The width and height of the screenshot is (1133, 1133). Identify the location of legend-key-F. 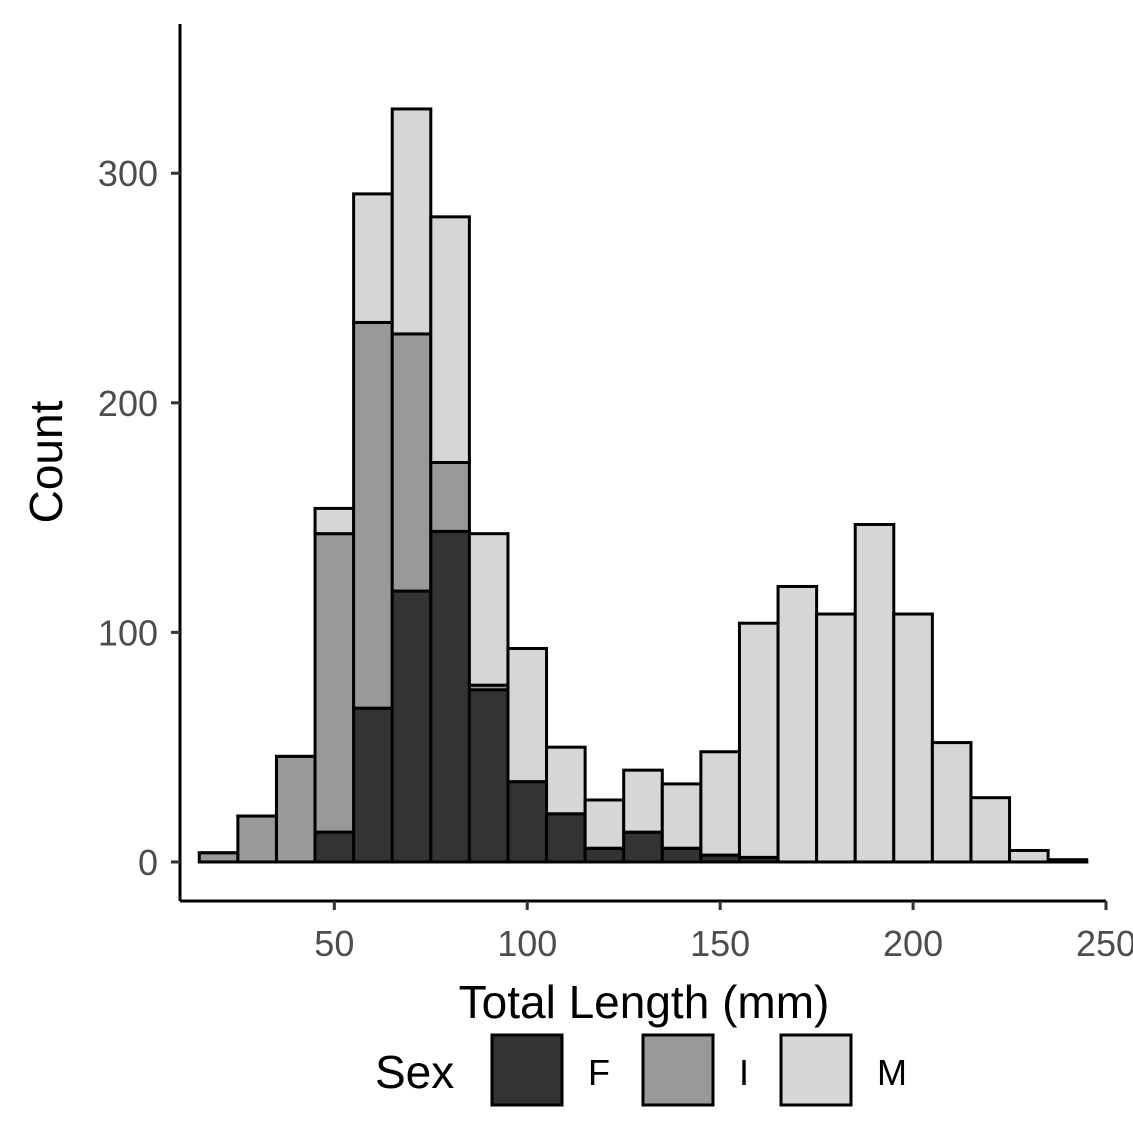
(527, 1070).